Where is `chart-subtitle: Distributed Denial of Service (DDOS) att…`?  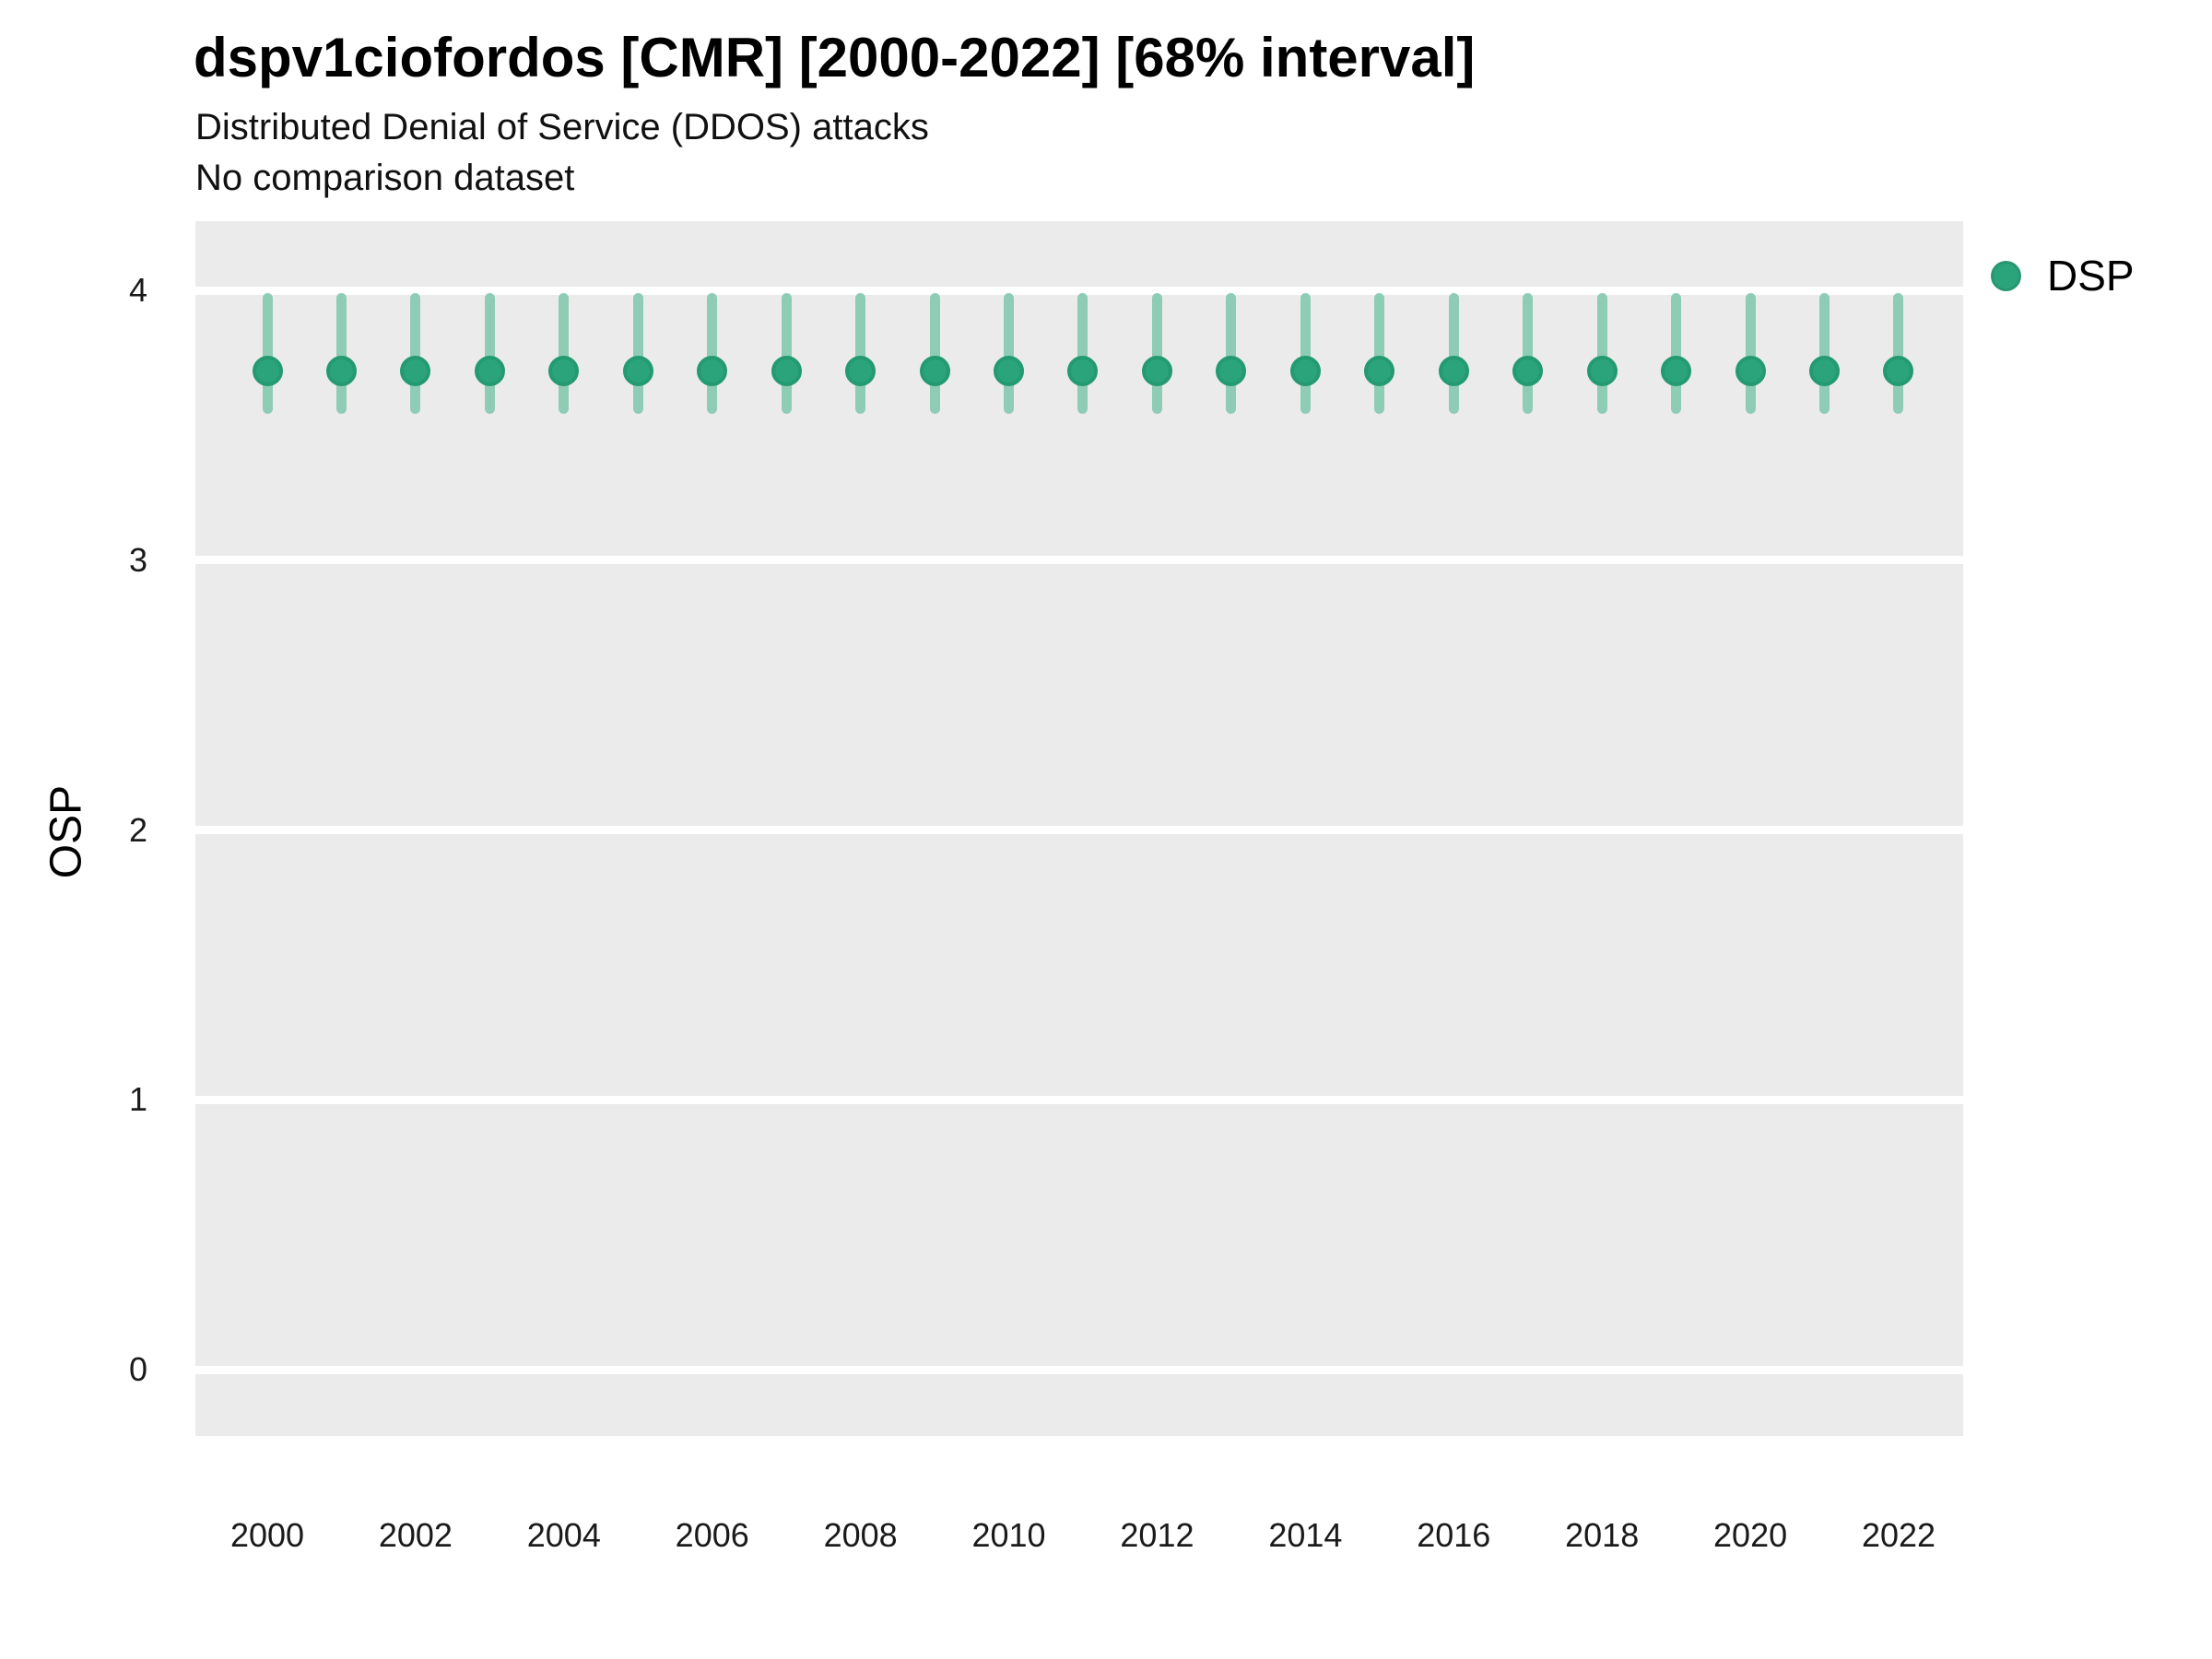 chart-subtitle: Distributed Denial of Service (DDOS) att… is located at coordinates (562, 127).